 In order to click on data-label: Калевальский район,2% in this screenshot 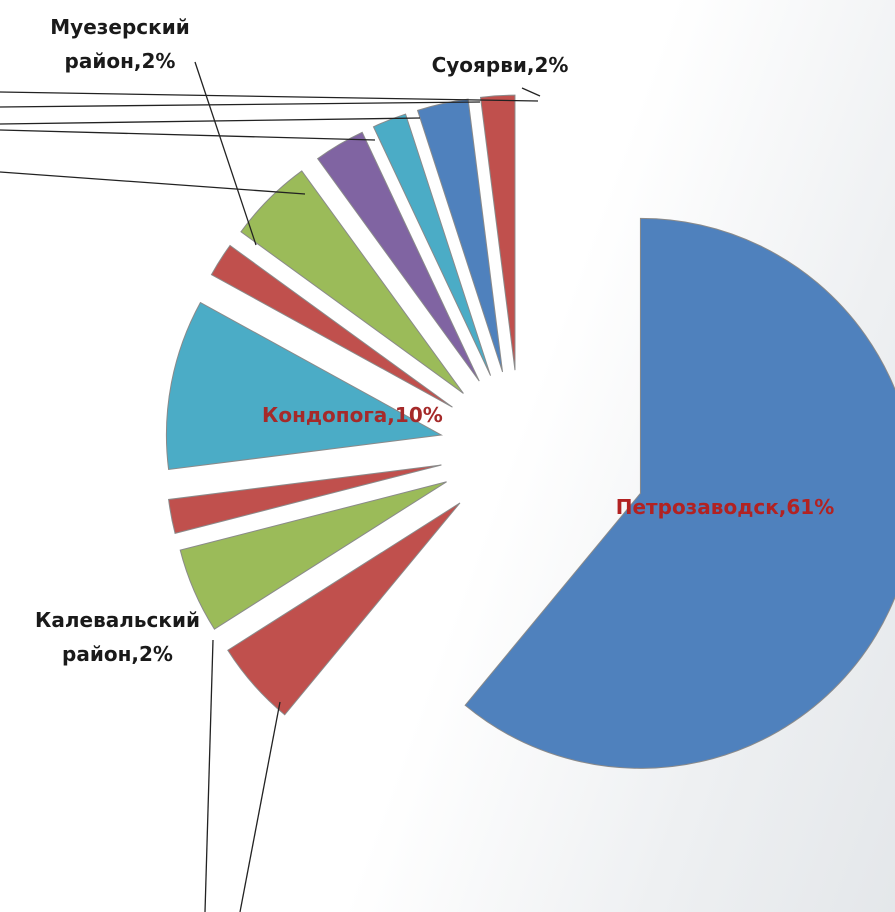, I will do `click(117, 637)`.